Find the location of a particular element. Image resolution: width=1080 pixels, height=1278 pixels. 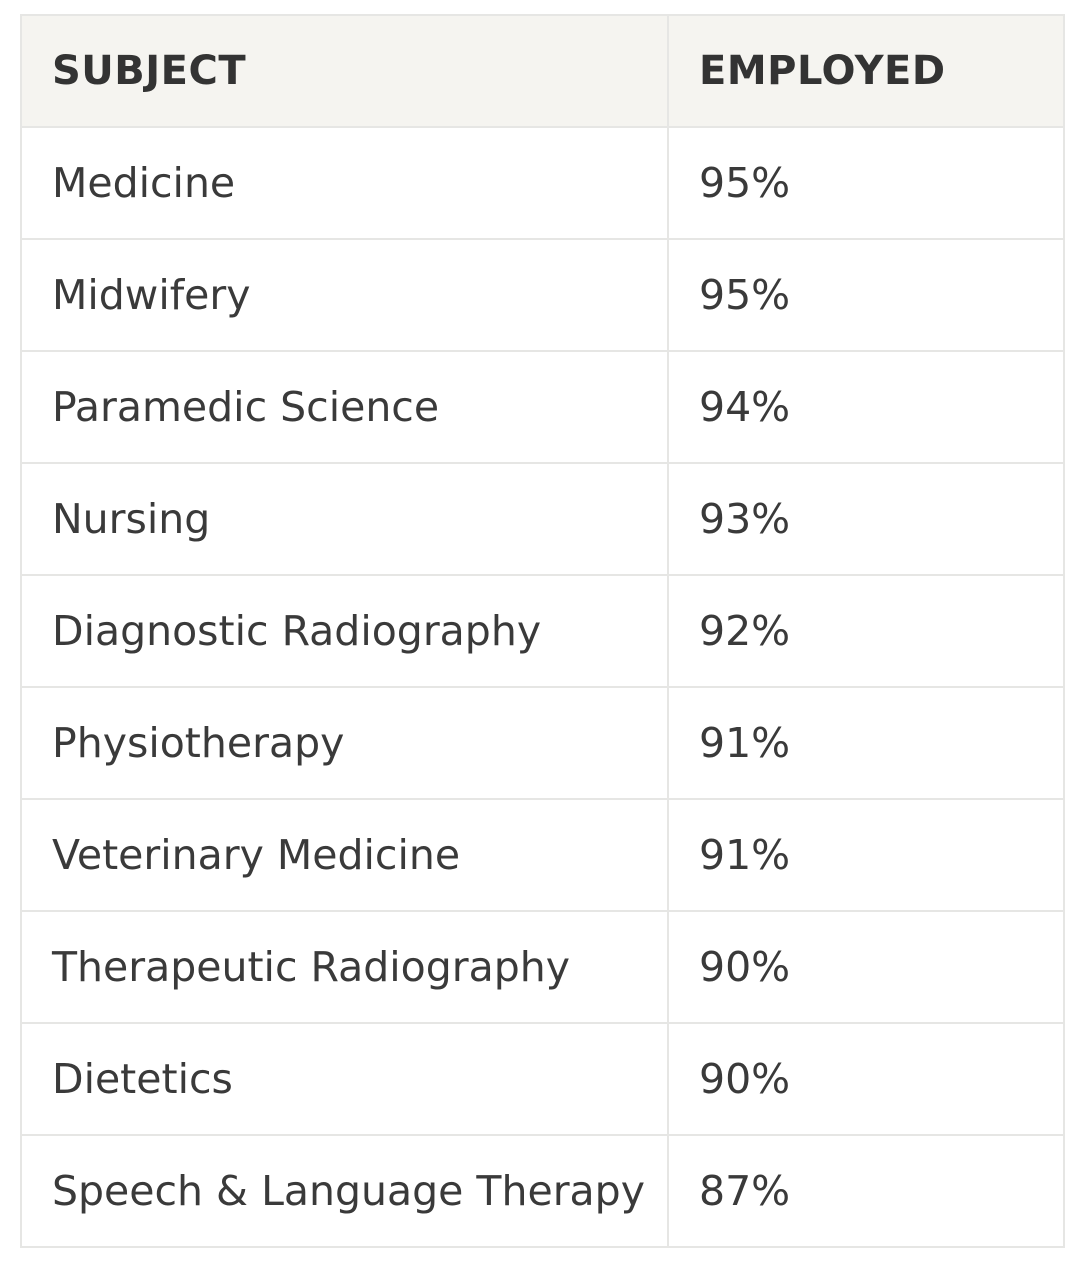

table-row: Midwifery 95% is located at coordinates (542, 295).